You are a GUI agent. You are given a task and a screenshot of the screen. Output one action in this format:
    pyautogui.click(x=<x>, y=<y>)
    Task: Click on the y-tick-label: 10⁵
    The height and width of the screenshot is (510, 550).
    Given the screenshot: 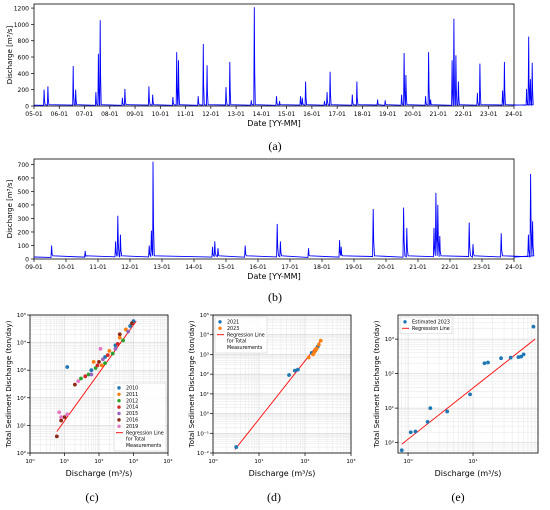 What is the action you would take?
    pyautogui.click(x=21, y=315)
    